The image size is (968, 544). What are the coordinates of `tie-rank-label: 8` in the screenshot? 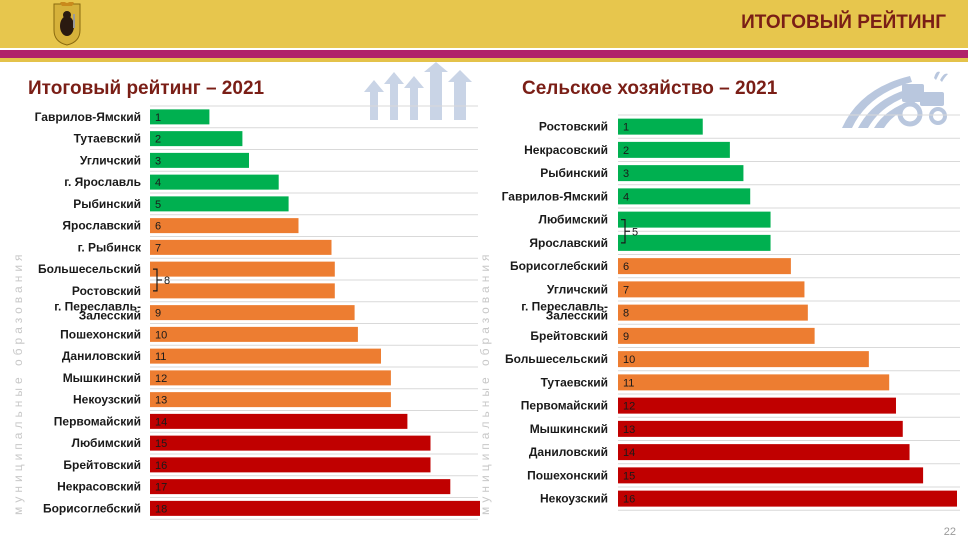 It's located at (167, 281).